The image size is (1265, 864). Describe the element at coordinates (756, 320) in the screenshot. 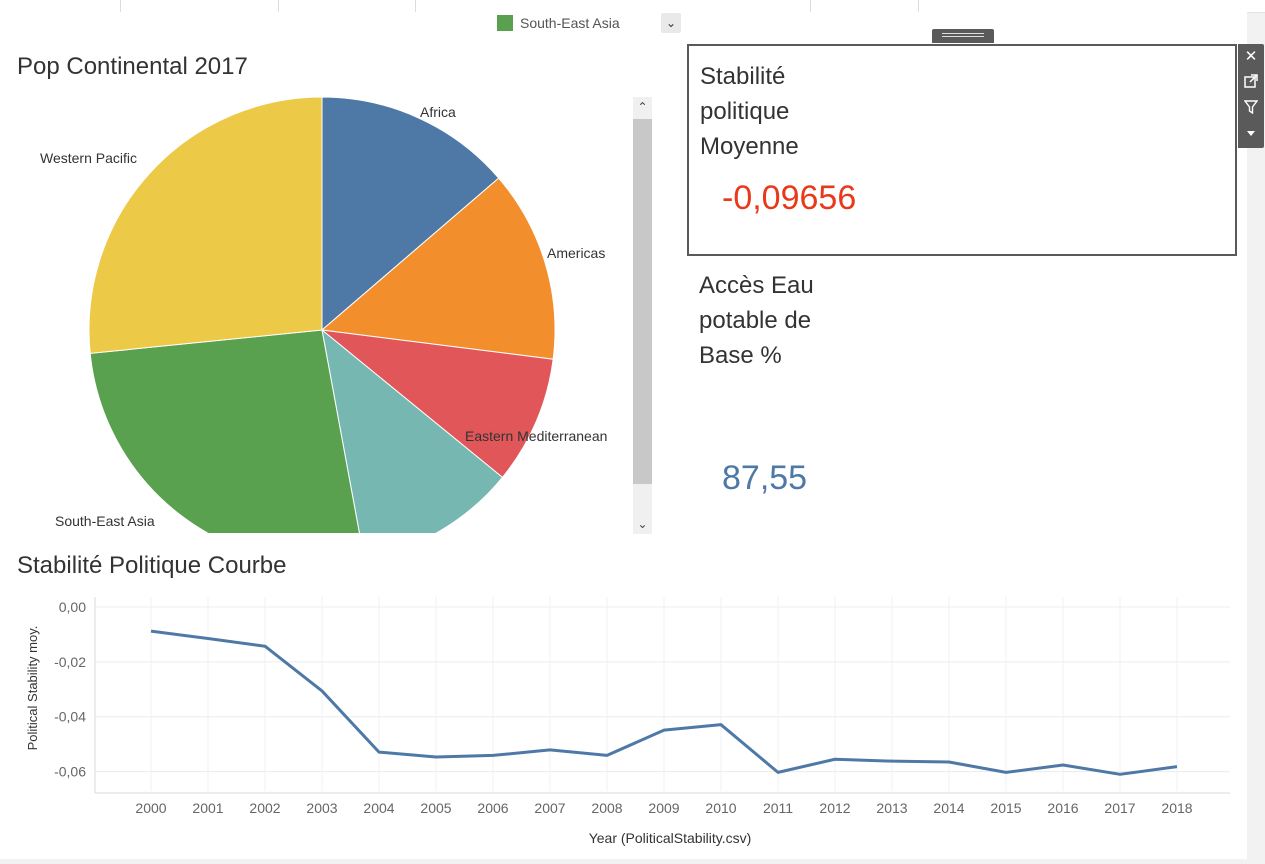

I see `kpi-water-label: Accès Eau potable de Base %` at that location.